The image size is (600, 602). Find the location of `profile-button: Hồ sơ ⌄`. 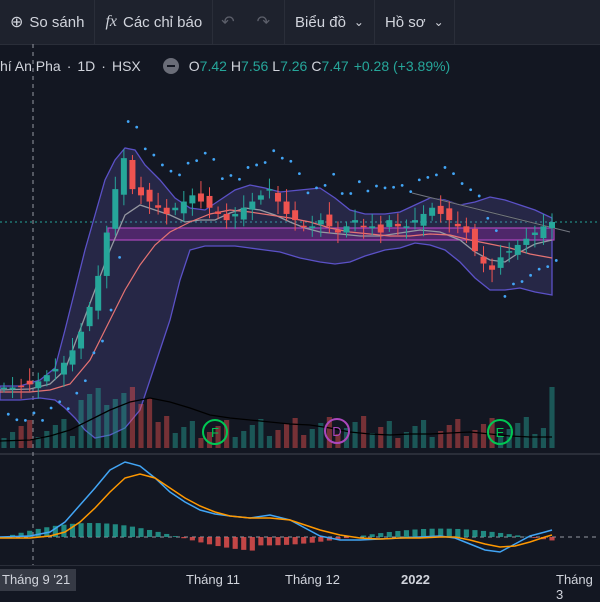

profile-button: Hồ sơ ⌄ is located at coordinates (414, 22).